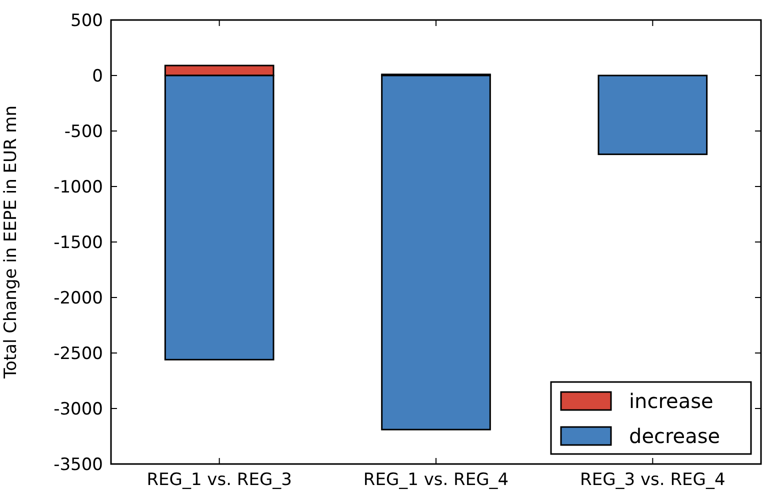 The height and width of the screenshot is (494, 769). Describe the element at coordinates (653, 480) in the screenshot. I see `x-tick-label: REG_3 vs. REG_4` at that location.